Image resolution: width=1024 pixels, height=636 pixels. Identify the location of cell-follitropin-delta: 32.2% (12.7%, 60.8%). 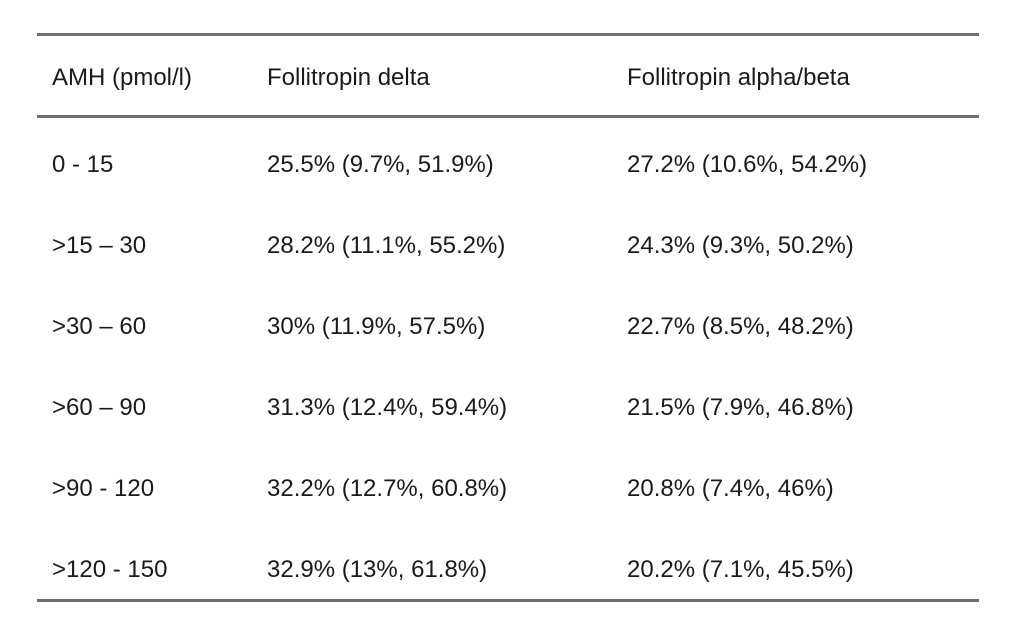
(387, 488).